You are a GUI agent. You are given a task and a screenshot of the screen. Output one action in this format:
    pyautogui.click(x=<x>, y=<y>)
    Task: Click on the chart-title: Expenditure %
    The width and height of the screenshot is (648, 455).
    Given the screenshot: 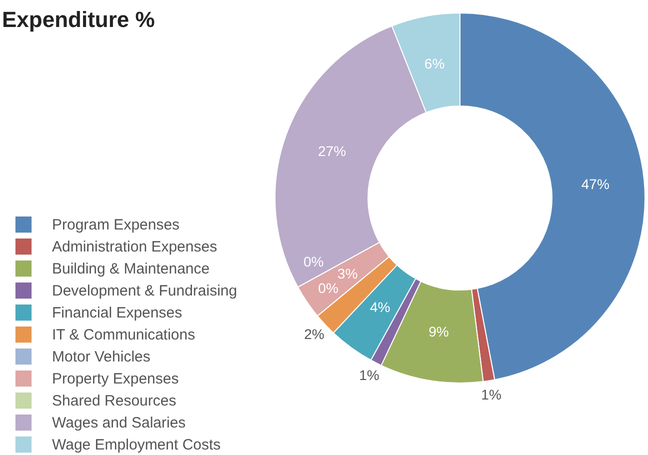 What is the action you would take?
    pyautogui.click(x=78, y=19)
    